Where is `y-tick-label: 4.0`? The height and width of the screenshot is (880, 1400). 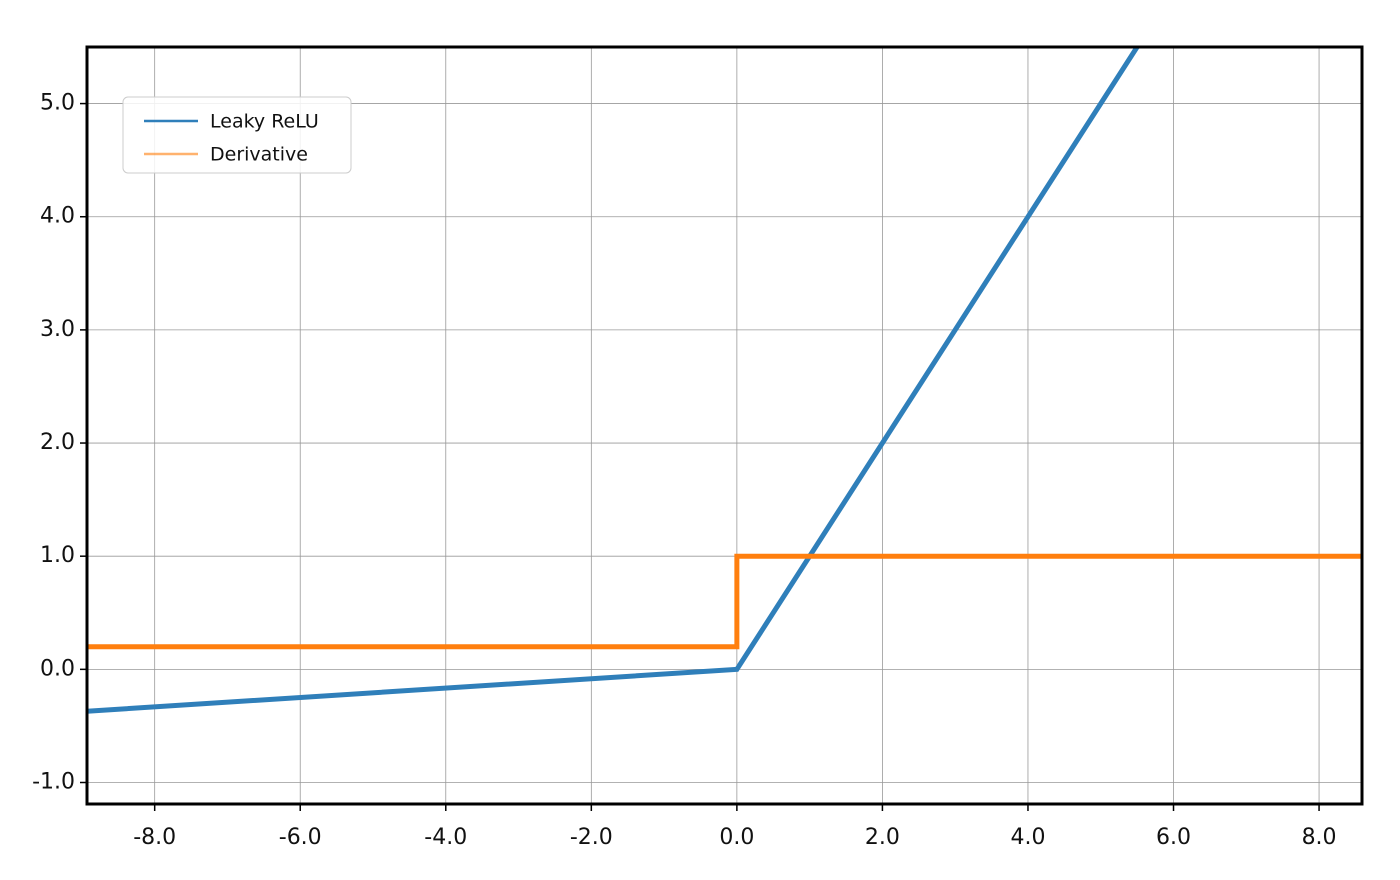
y-tick-label: 4.0 is located at coordinates (57, 216).